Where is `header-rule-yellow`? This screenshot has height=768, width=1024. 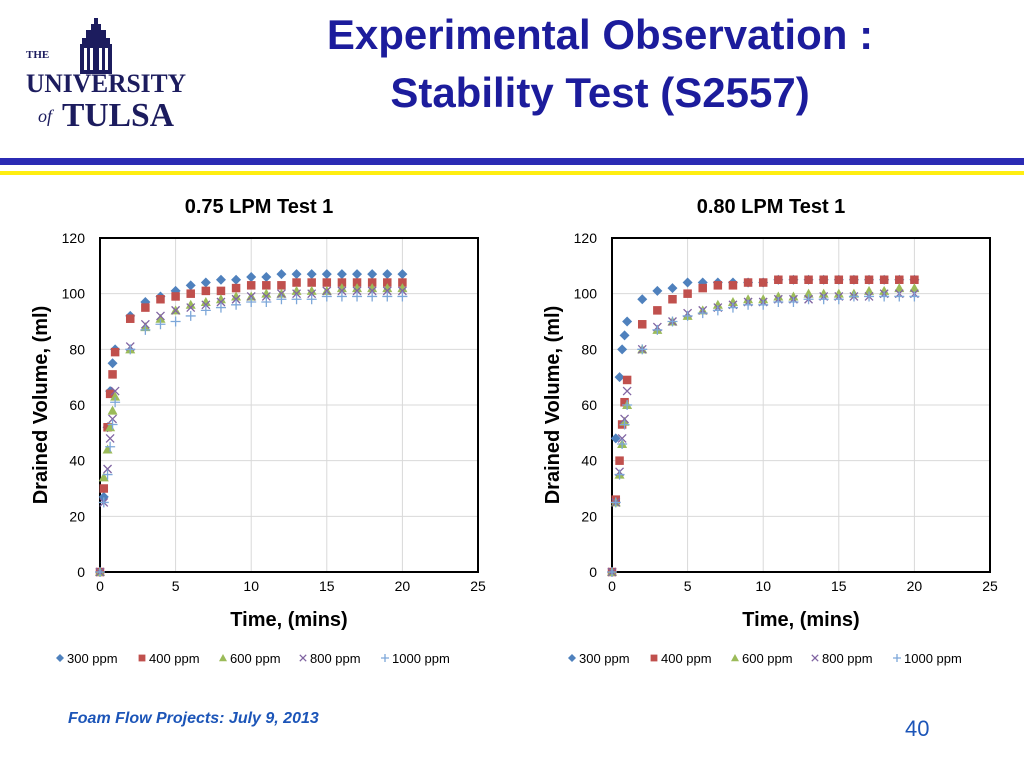
header-rule-yellow is located at coordinates (512, 173).